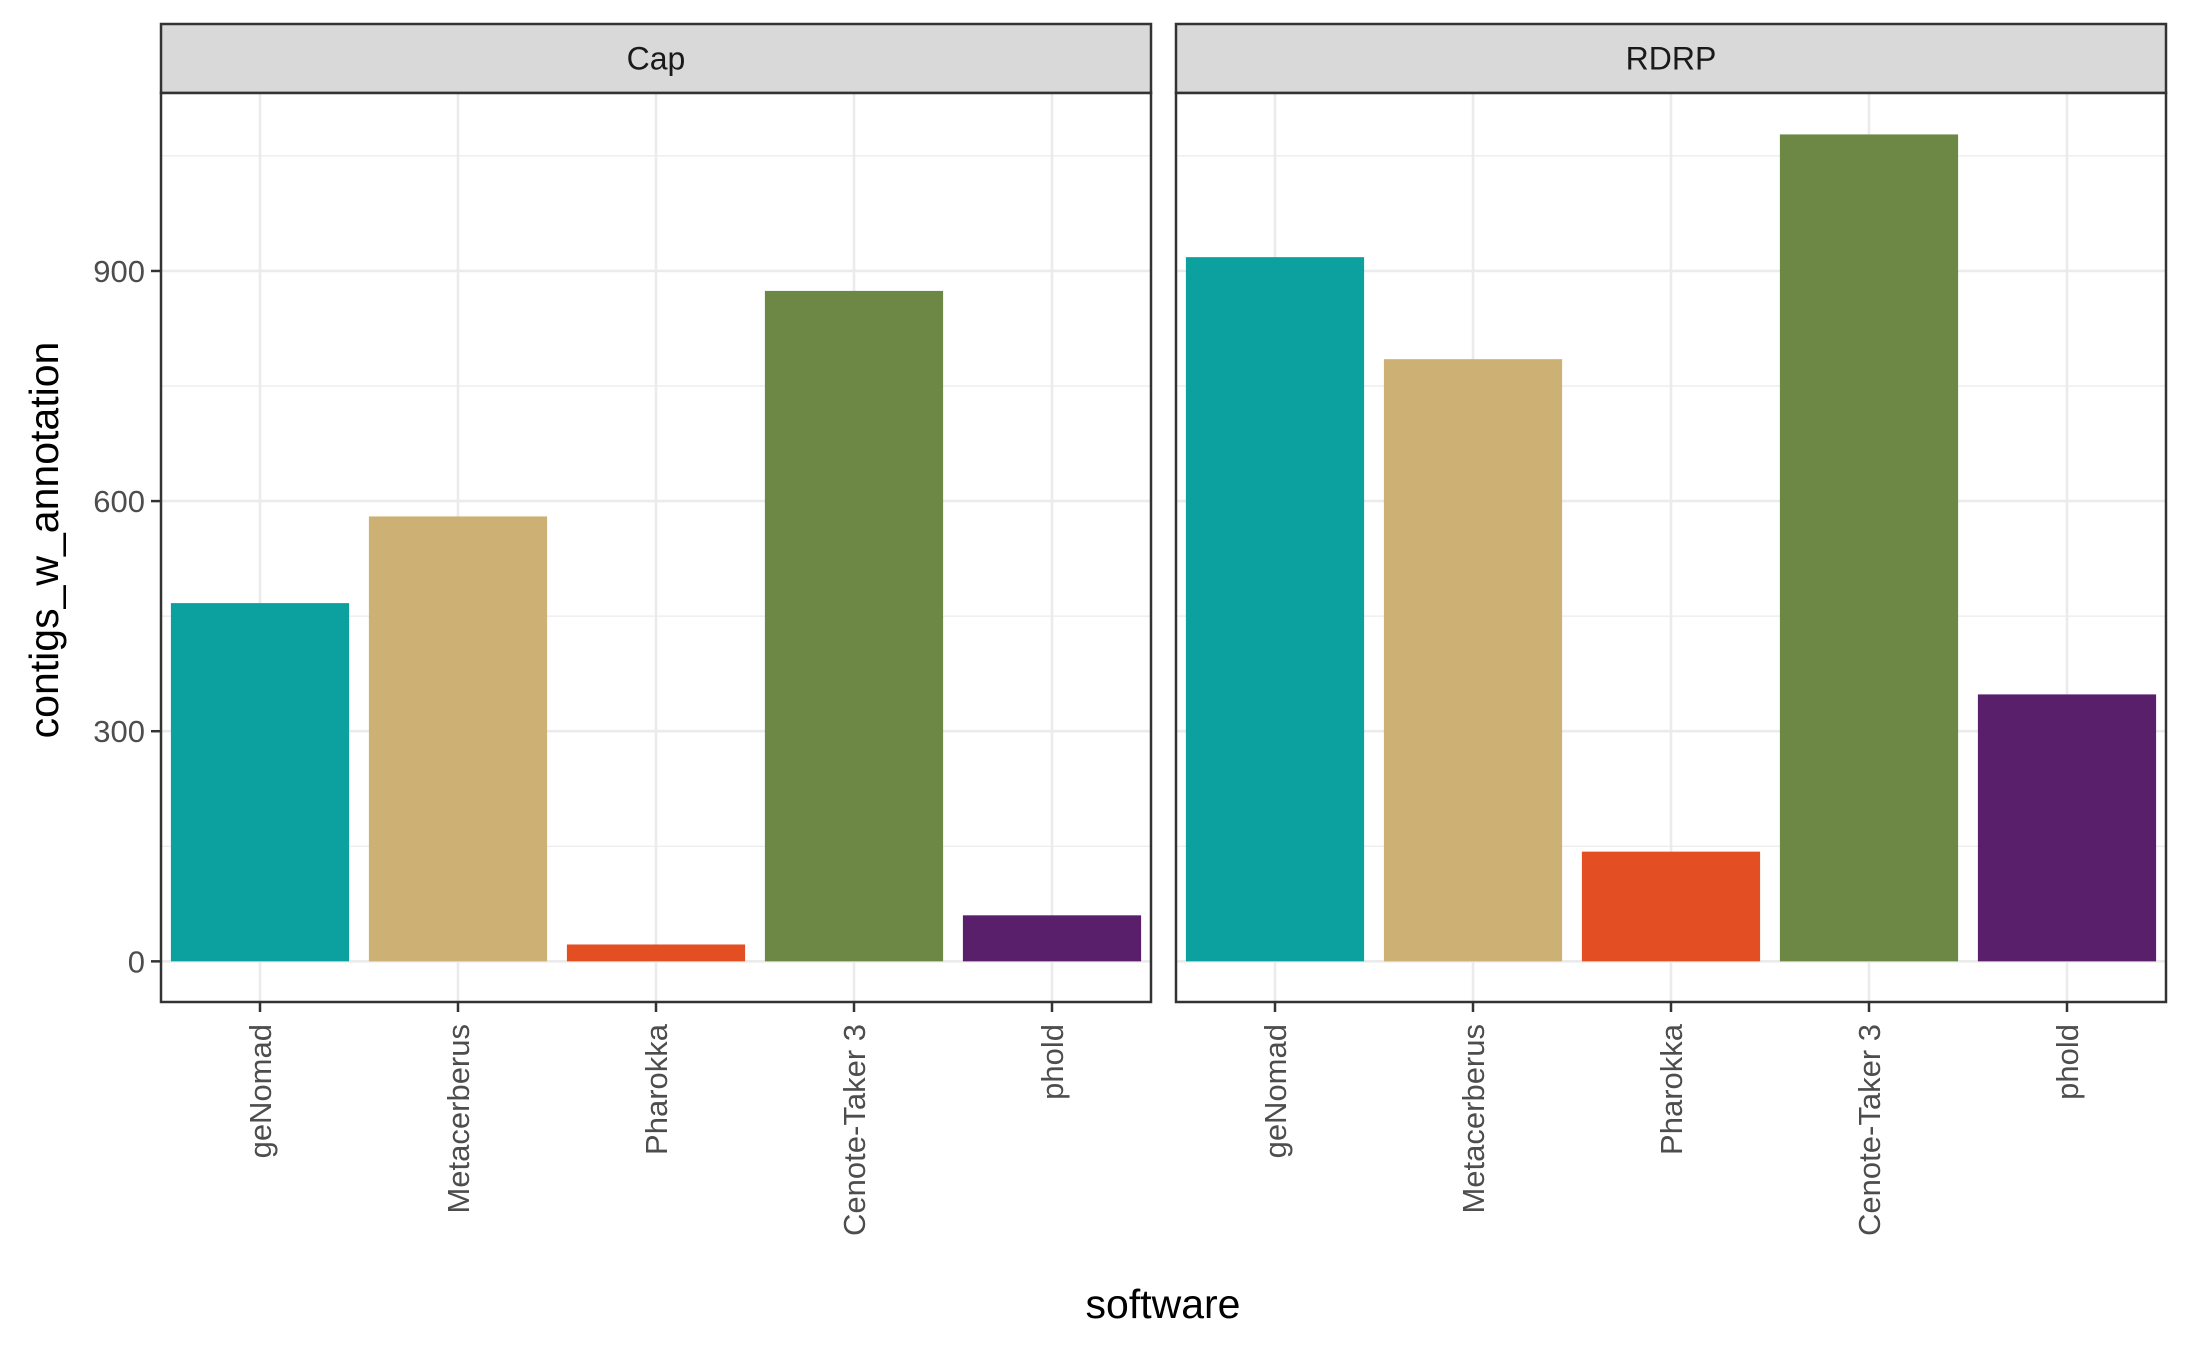 The height and width of the screenshot is (1356, 2187). Describe the element at coordinates (119, 501) in the screenshot. I see `y-tick-label: 600` at that location.